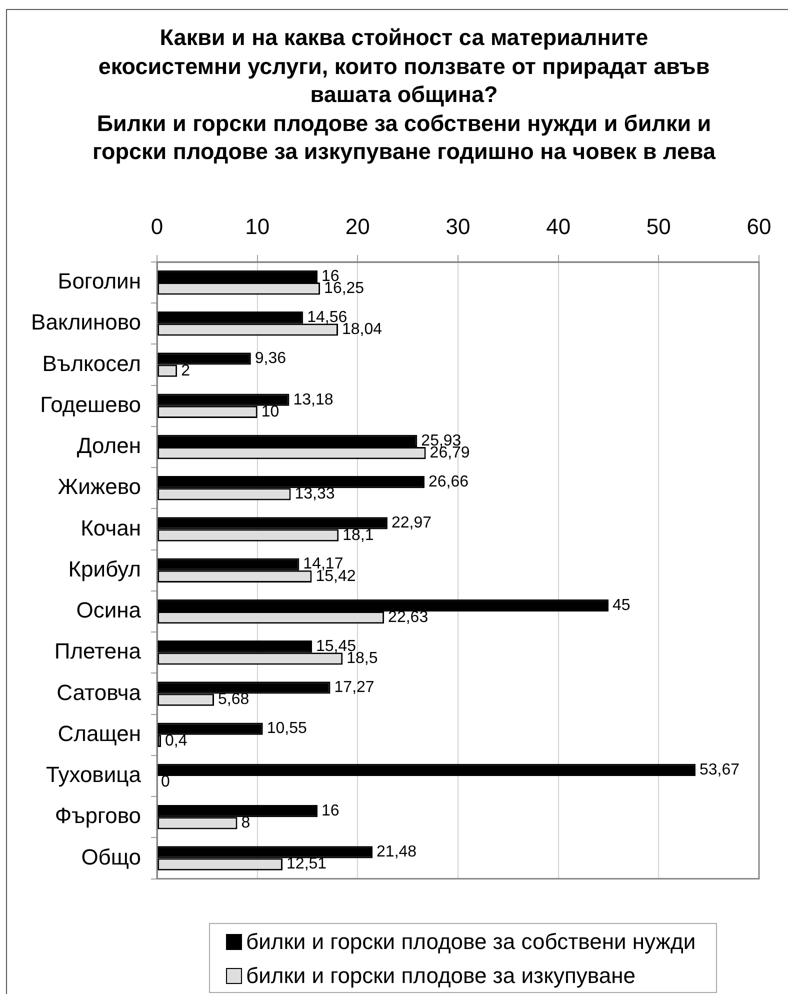 The height and width of the screenshot is (994, 788). What do you see at coordinates (257, 226) in the screenshot?
I see `x-tick-label: 10` at bounding box center [257, 226].